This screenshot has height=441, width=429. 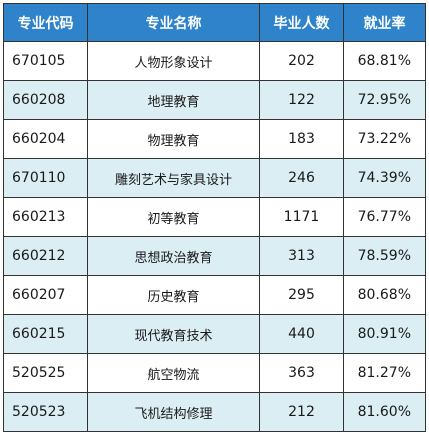 What do you see at coordinates (384, 61) in the screenshot?
I see `employment-rate-cell: 68.81%` at bounding box center [384, 61].